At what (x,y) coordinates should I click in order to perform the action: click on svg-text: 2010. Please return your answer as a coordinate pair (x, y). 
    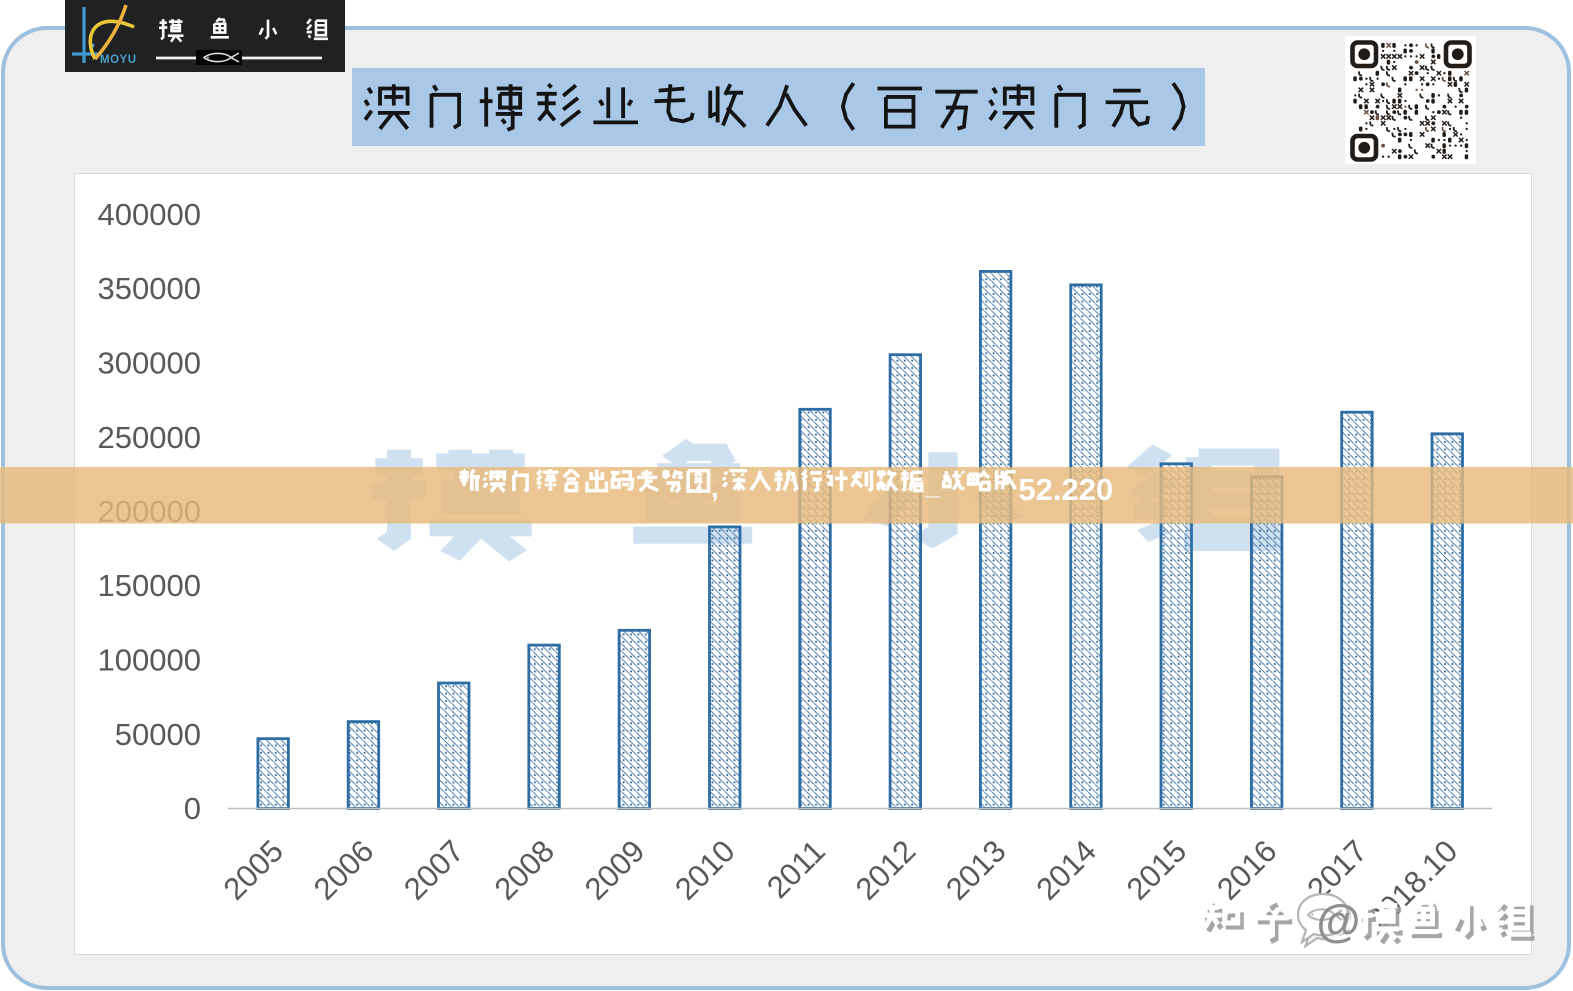
    Looking at the image, I should click on (705, 870).